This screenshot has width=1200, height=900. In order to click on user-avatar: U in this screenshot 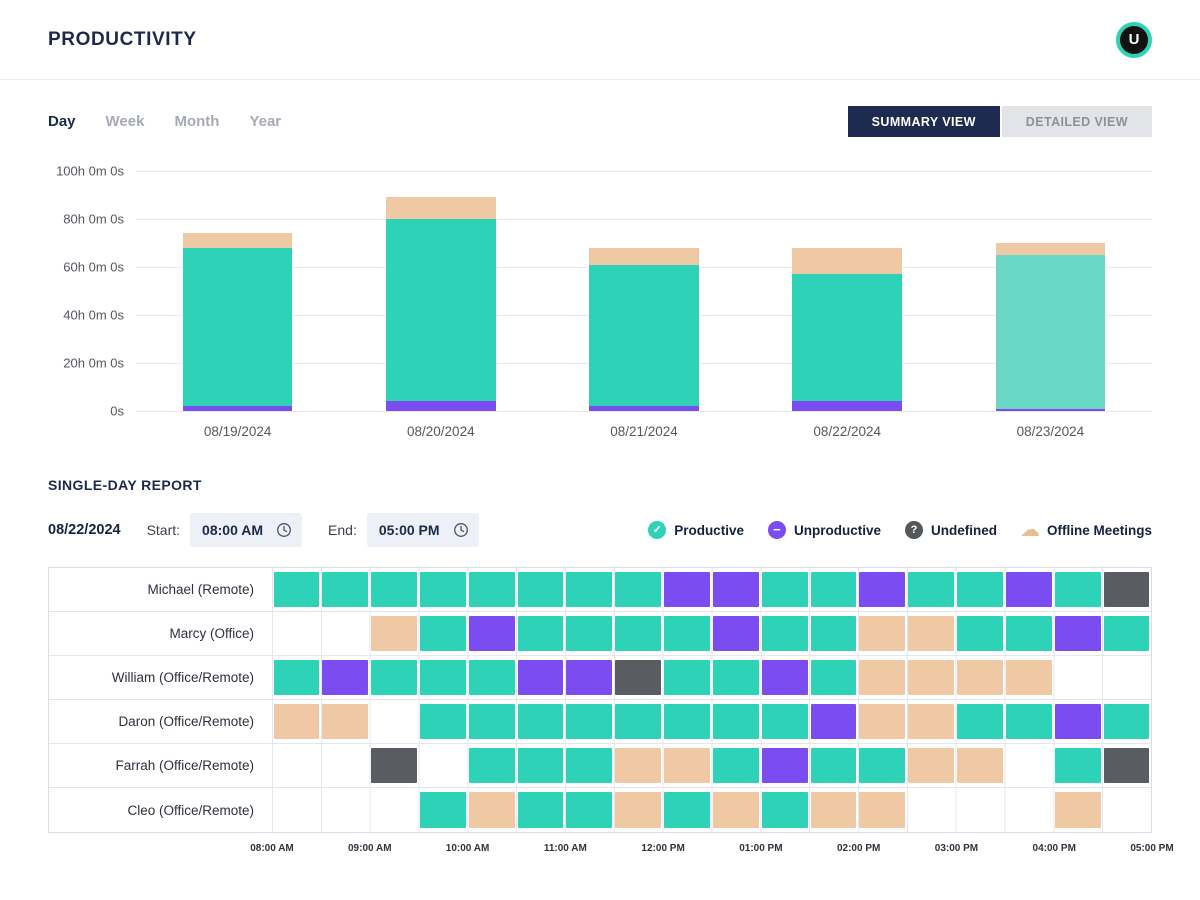, I will do `click(1134, 39)`.